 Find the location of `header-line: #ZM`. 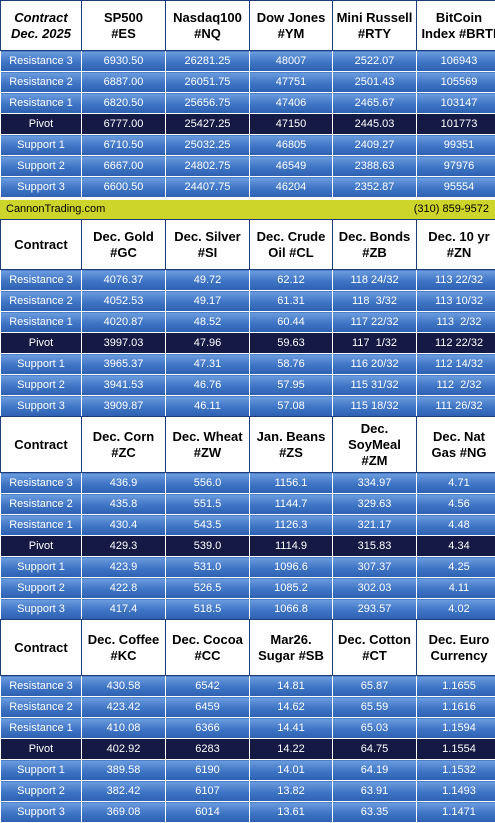

header-line: #ZM is located at coordinates (374, 460).